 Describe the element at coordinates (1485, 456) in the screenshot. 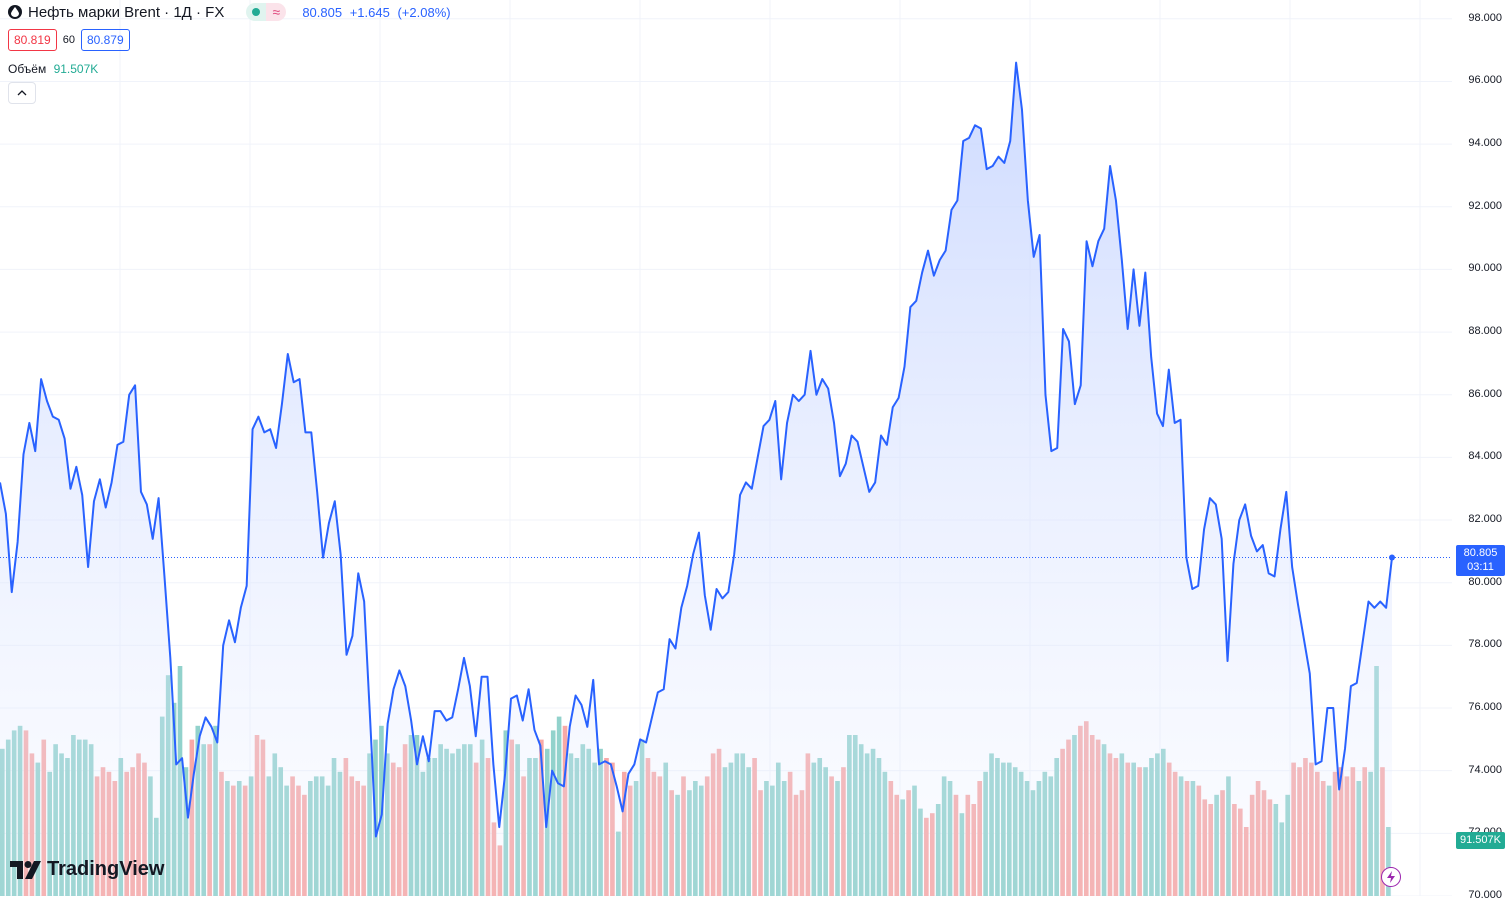

I see `price-axis-tick: 84.000` at that location.